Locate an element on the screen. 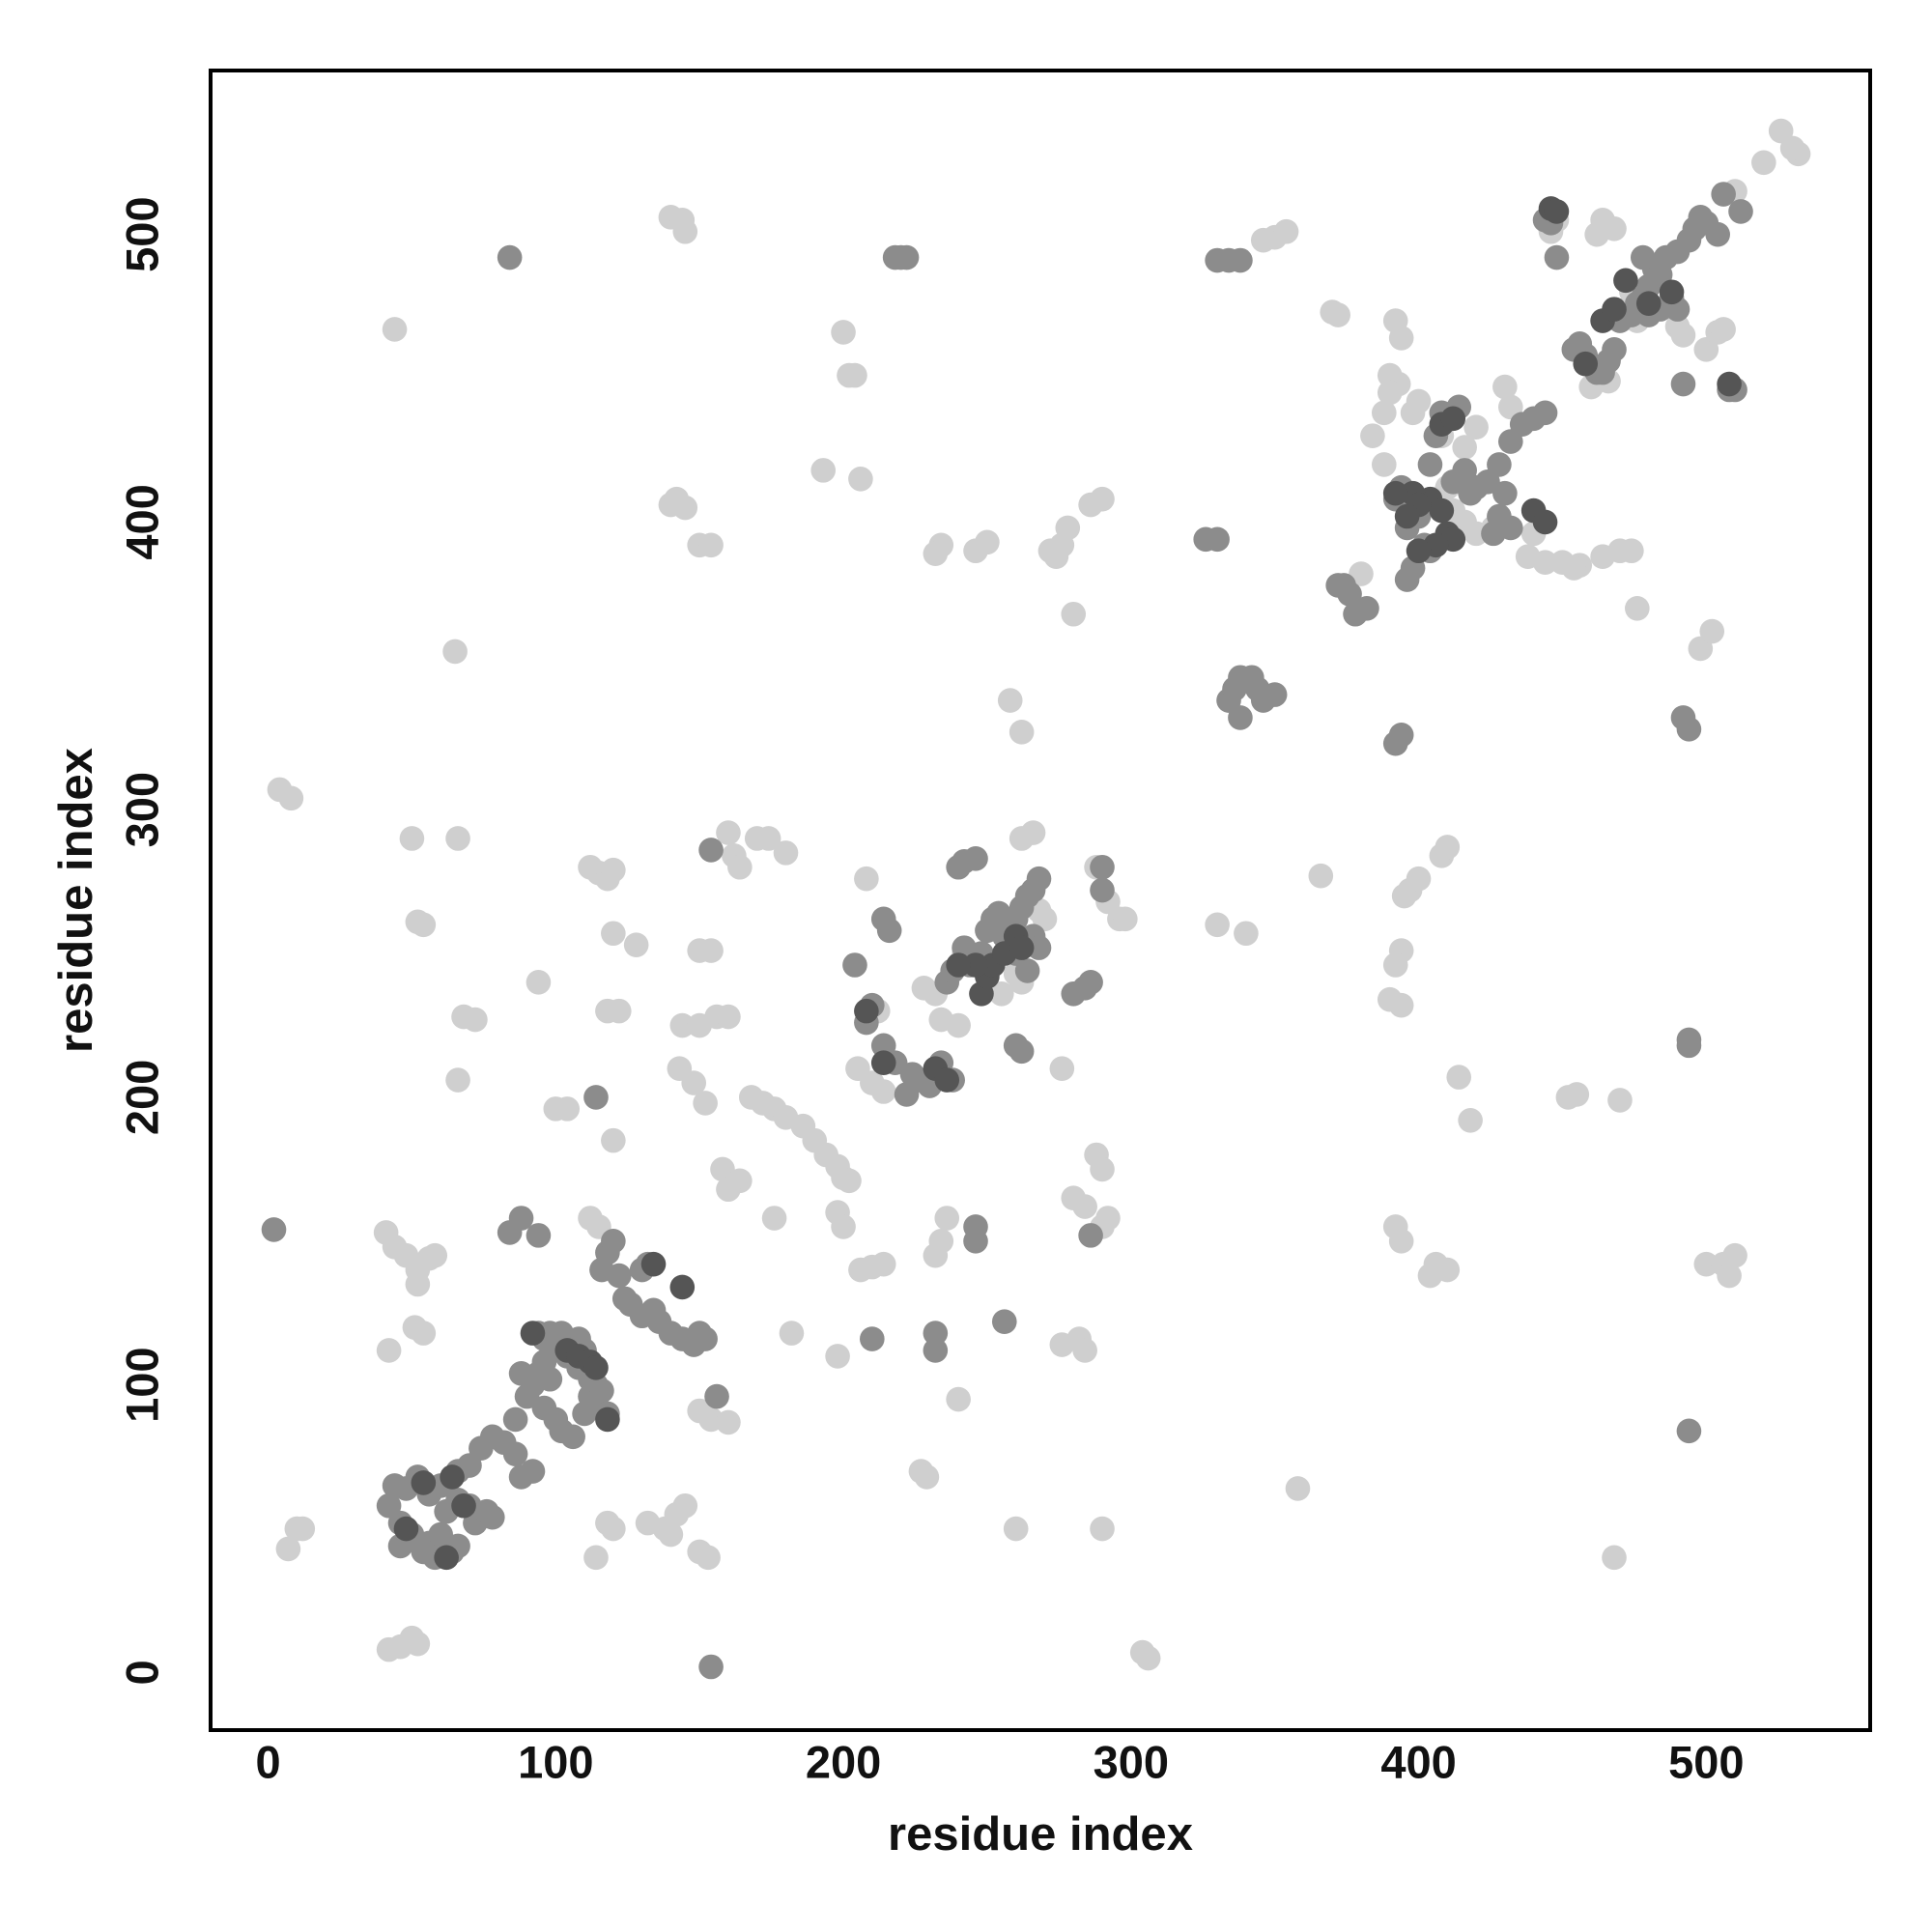 This screenshot has height=1932, width=1932. x-tick-label: 400 is located at coordinates (1418, 1761).